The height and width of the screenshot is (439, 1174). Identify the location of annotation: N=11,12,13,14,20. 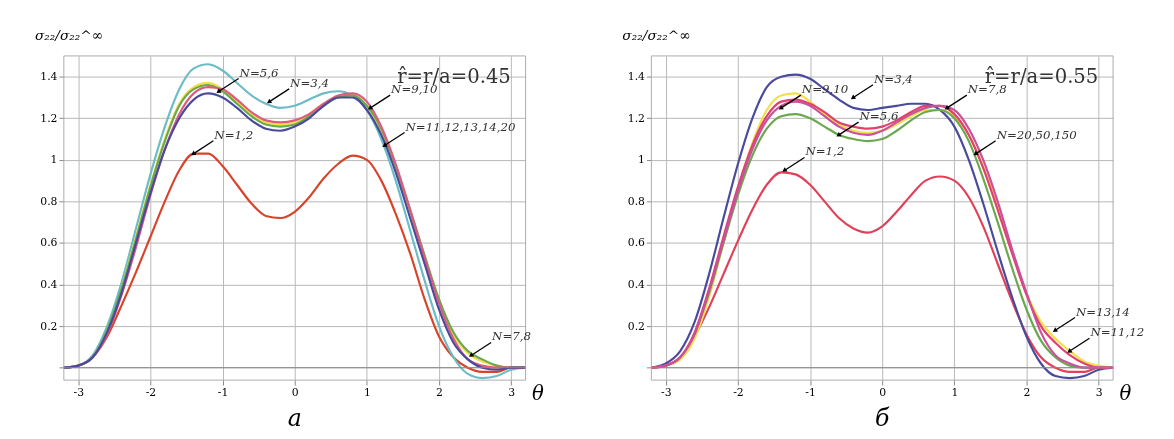
(460, 126).